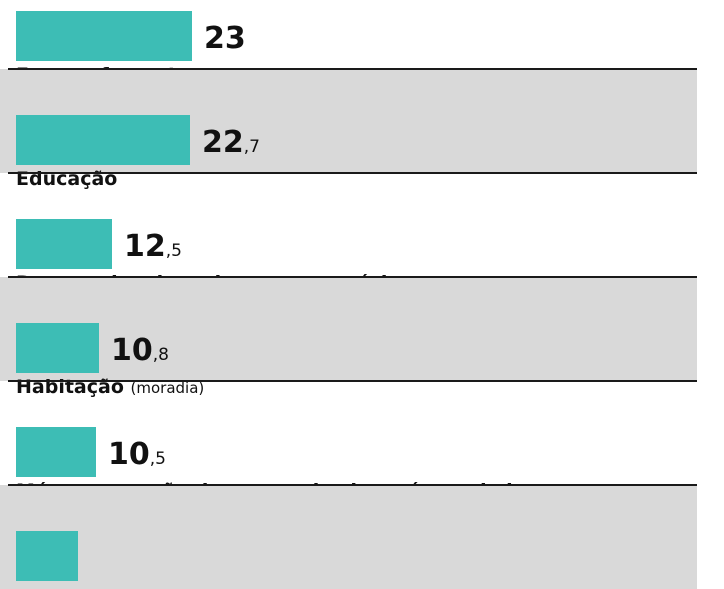 Image resolution: width=724 pixels, height=589 pixels. Describe the element at coordinates (348, 43) in the screenshot. I see `bar-row: 23Engarrafamentos` at that location.